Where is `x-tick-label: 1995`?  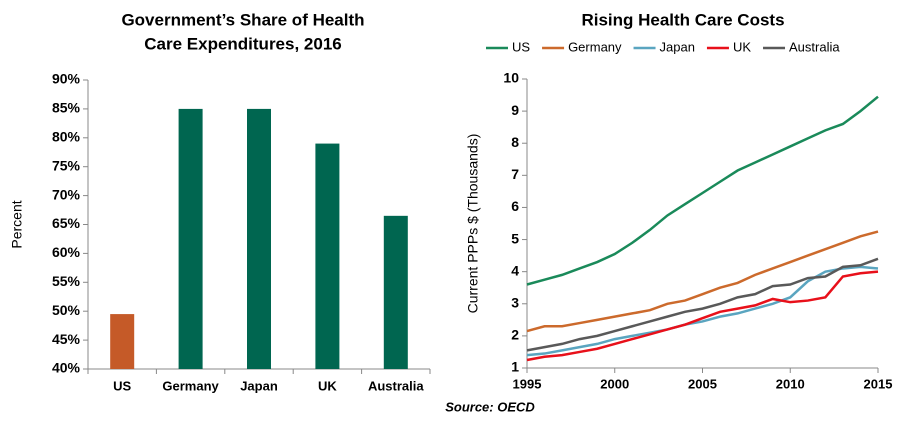
x-tick-label: 1995 is located at coordinates (527, 383).